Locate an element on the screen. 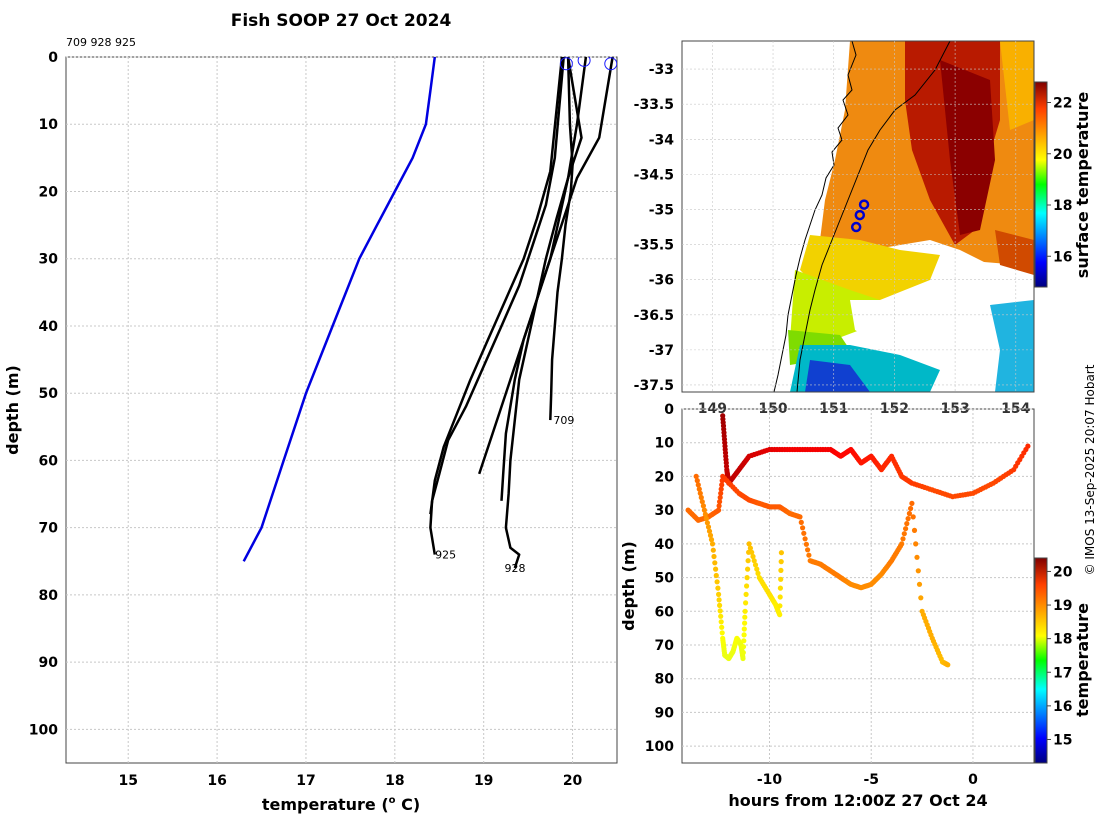  profile-line-709b is located at coordinates (530, 266).